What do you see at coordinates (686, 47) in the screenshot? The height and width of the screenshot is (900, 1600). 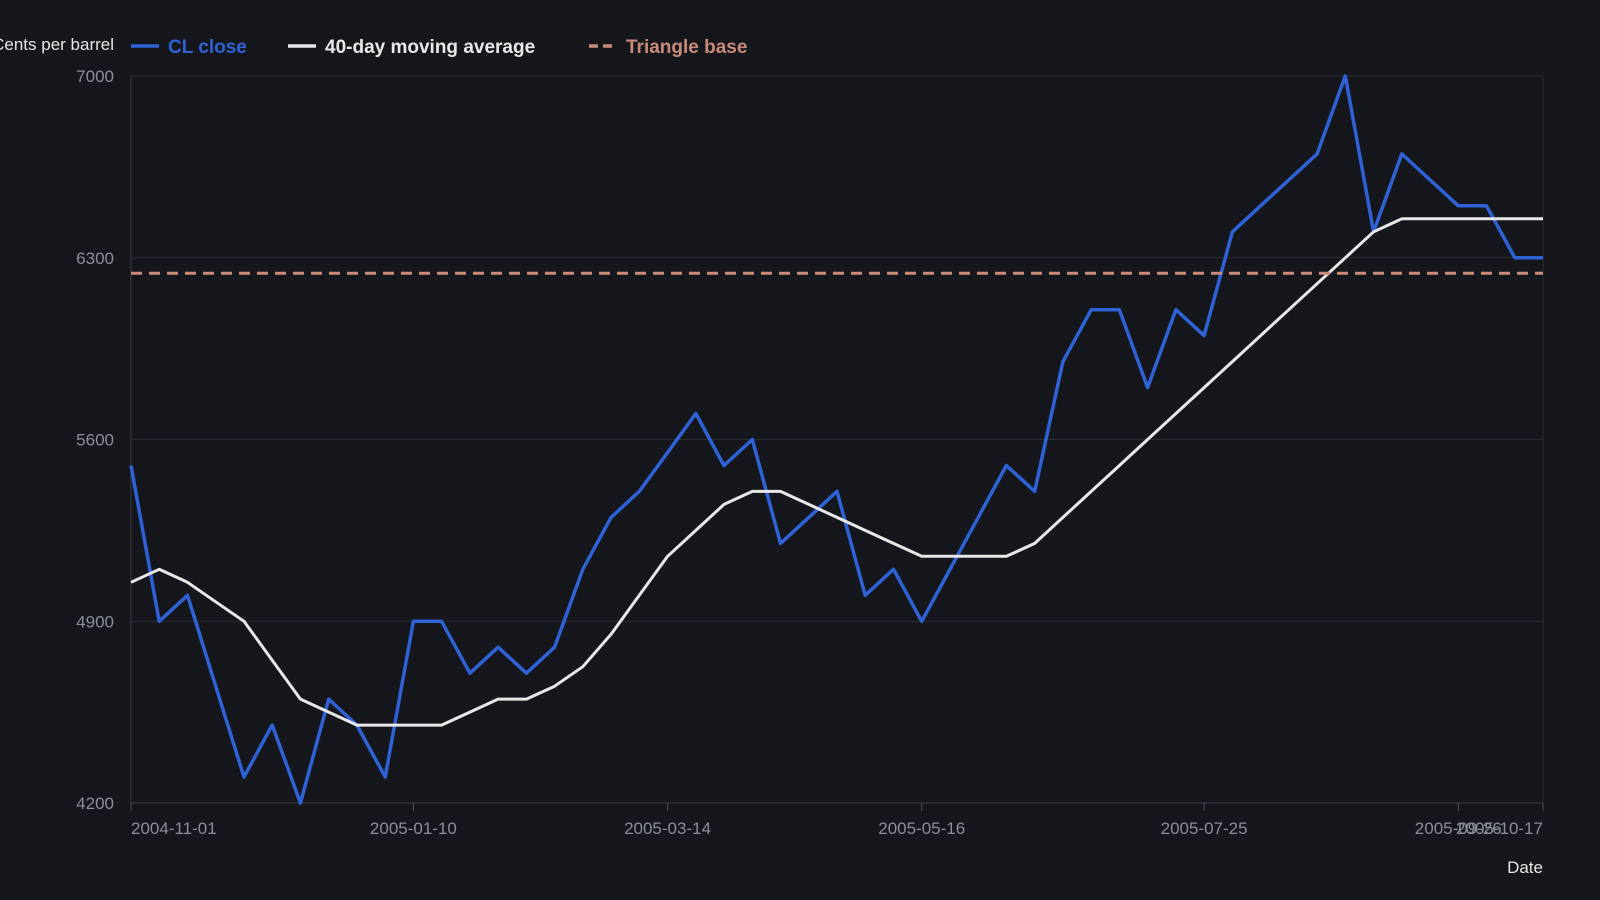 I see `legend-label: Triangle base` at bounding box center [686, 47].